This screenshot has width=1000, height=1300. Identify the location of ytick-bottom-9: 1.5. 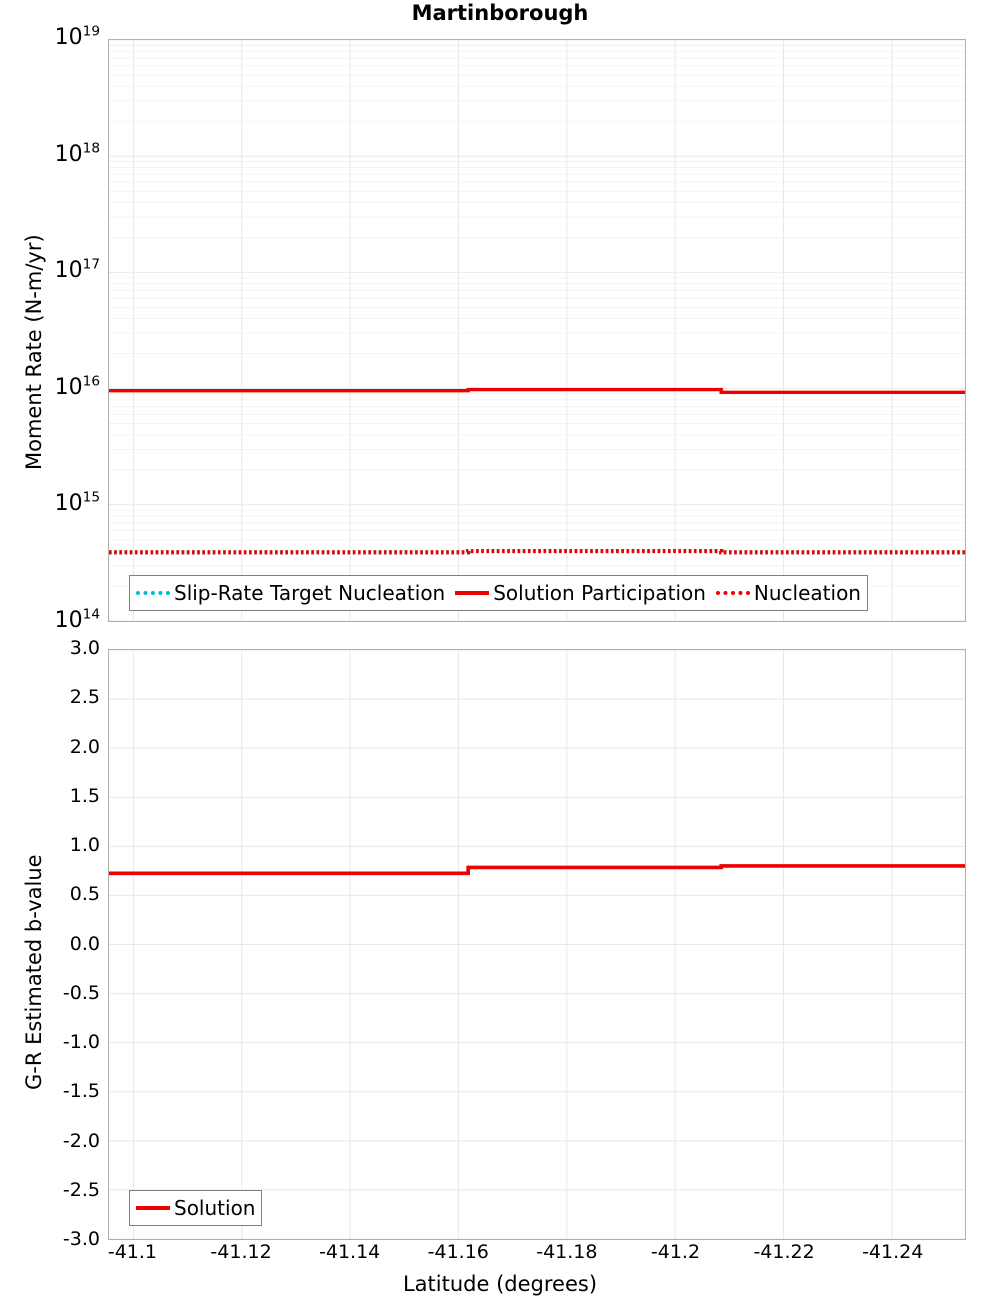
(84, 795).